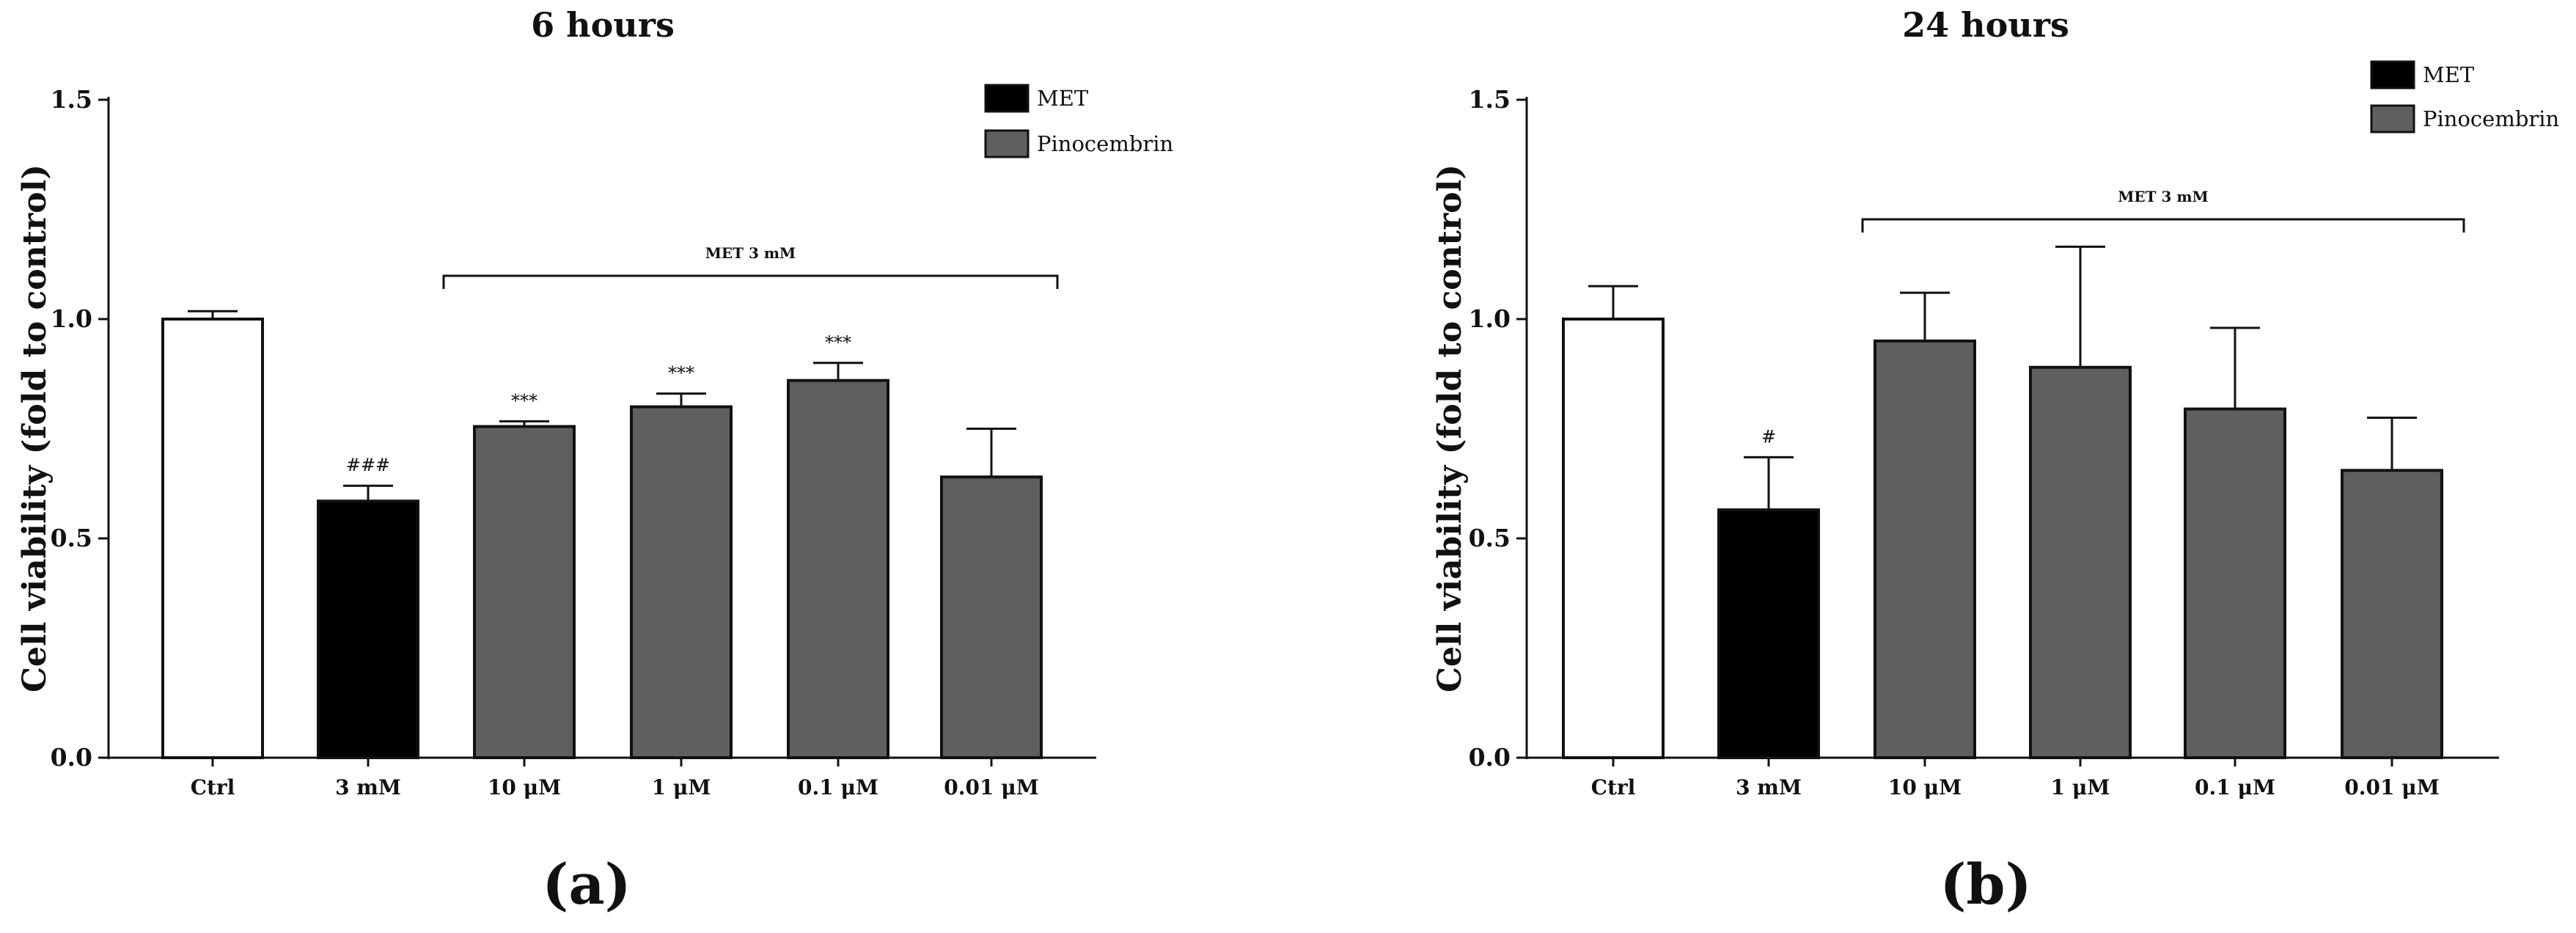  I want to click on significance-marker: #, so click(1768, 436).